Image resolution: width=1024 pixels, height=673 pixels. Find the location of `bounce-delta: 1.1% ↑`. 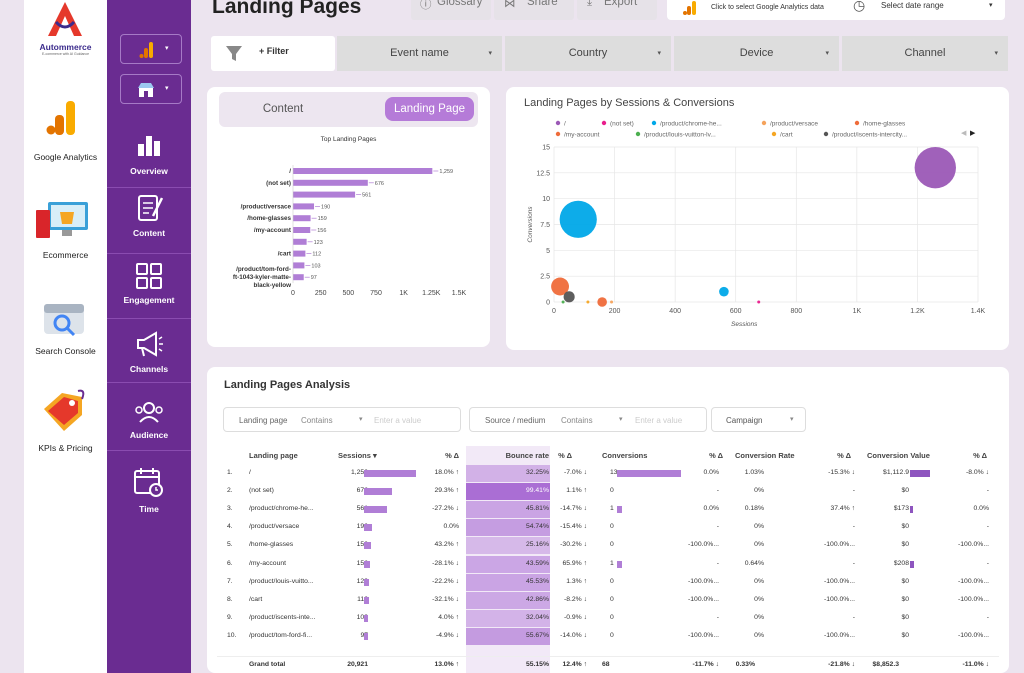

bounce-delta: 1.1% ↑ is located at coordinates (576, 491).